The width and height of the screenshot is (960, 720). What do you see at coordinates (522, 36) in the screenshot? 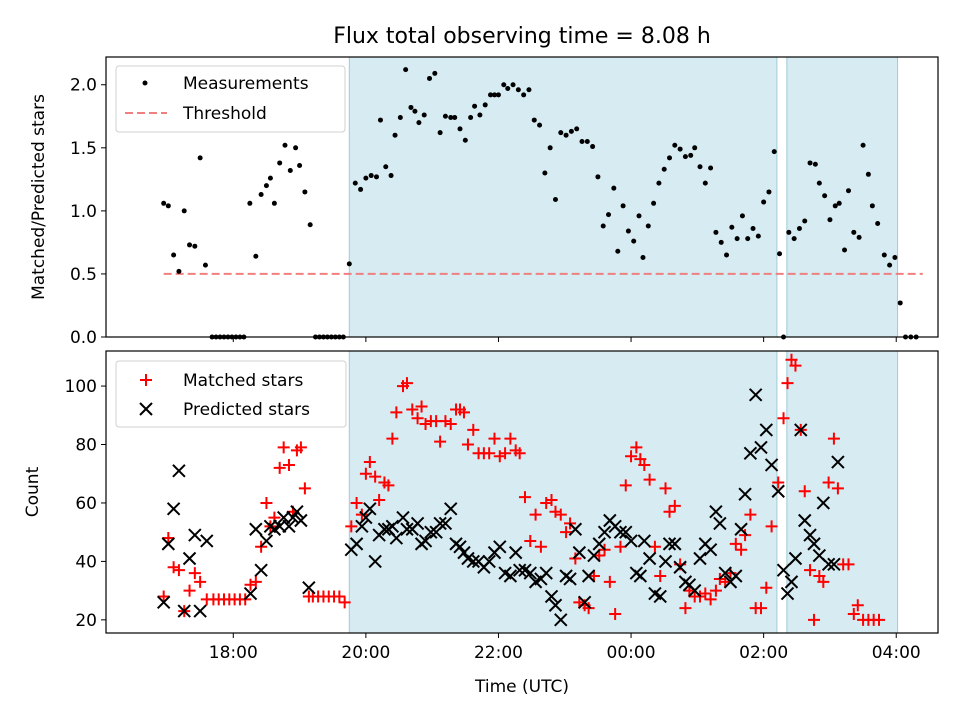
I see `chart-title: Flux total observing time = 8.08 h` at bounding box center [522, 36].